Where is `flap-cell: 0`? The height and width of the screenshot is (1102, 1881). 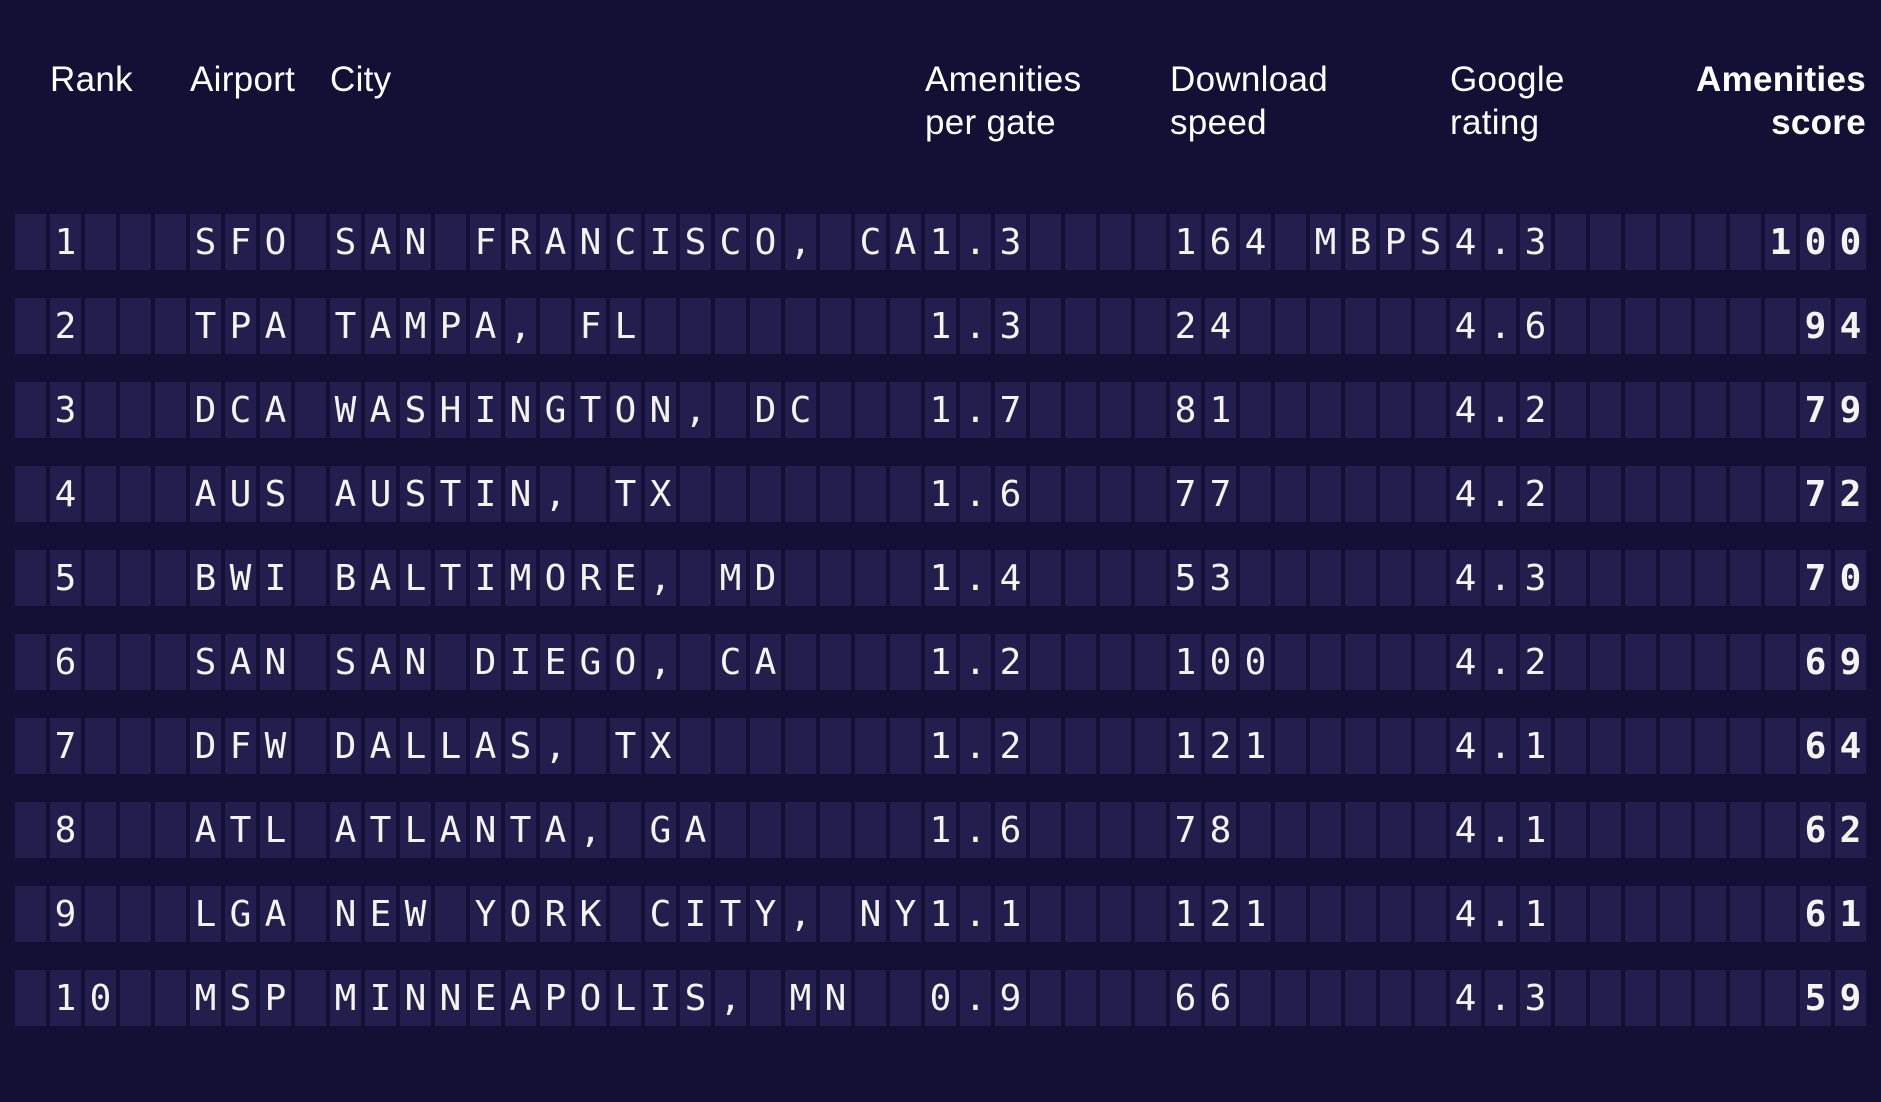
flap-cell: 0 is located at coordinates (940, 998).